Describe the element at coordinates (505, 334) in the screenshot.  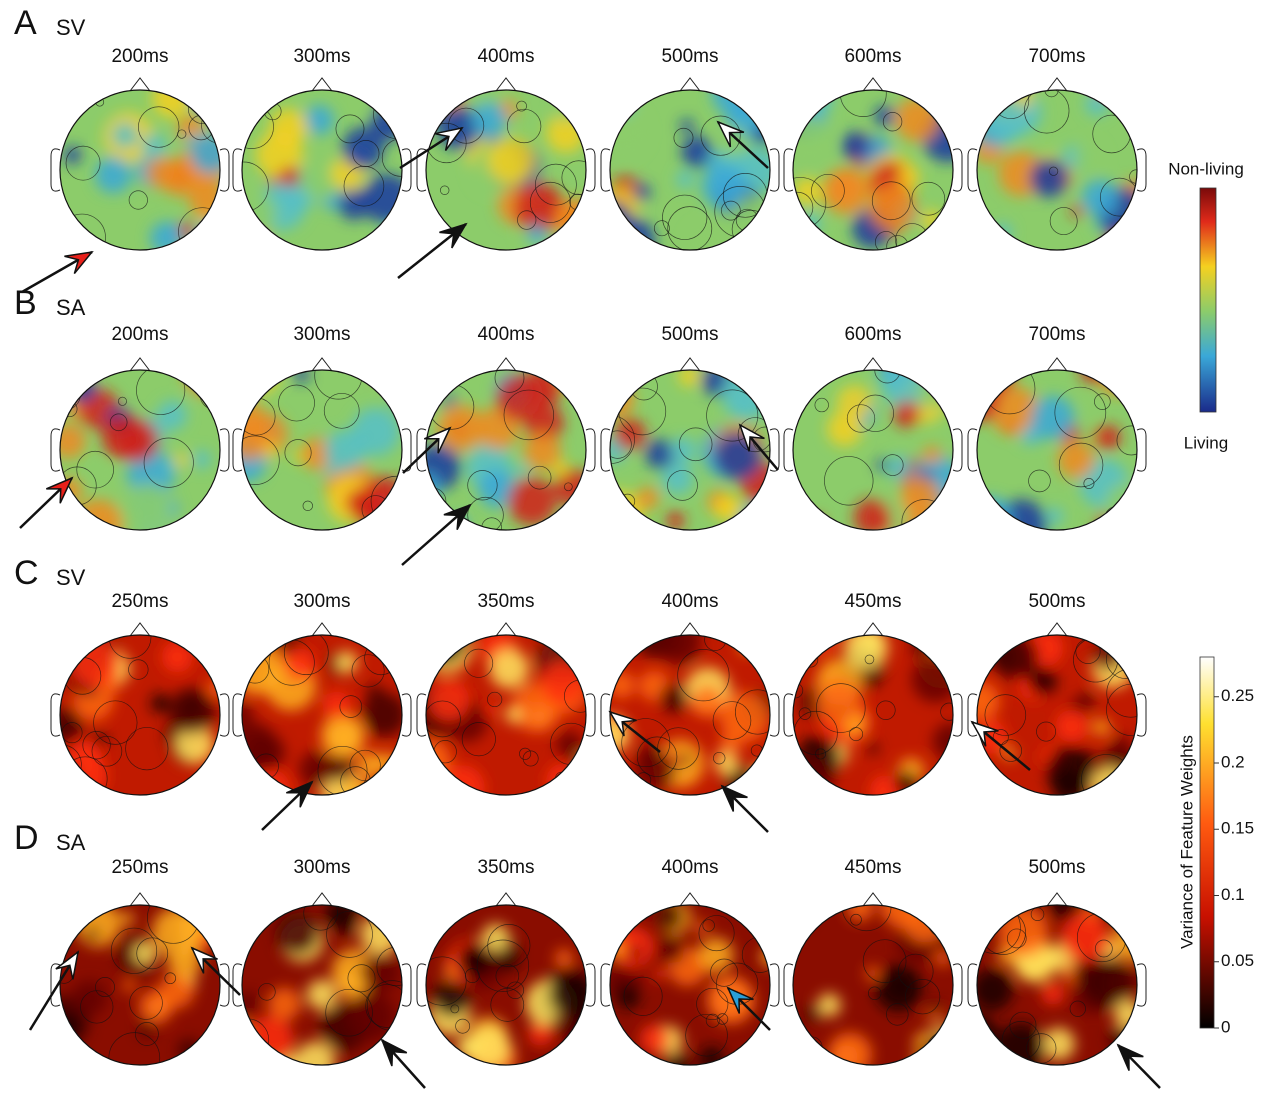
I see `time-label: 400ms` at that location.